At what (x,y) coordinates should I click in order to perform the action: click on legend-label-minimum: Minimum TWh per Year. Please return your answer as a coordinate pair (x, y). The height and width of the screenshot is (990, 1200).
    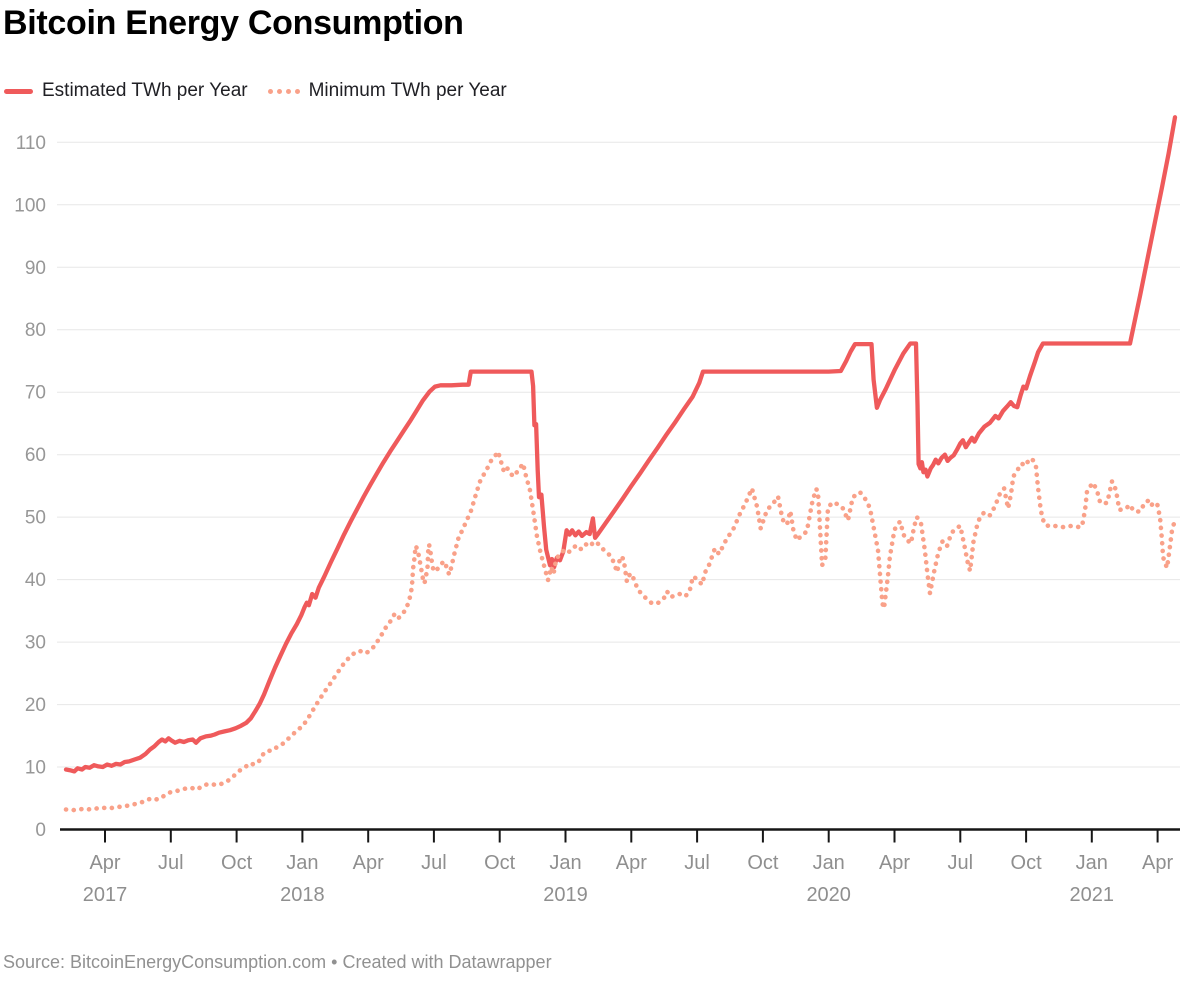
    Looking at the image, I should click on (407, 90).